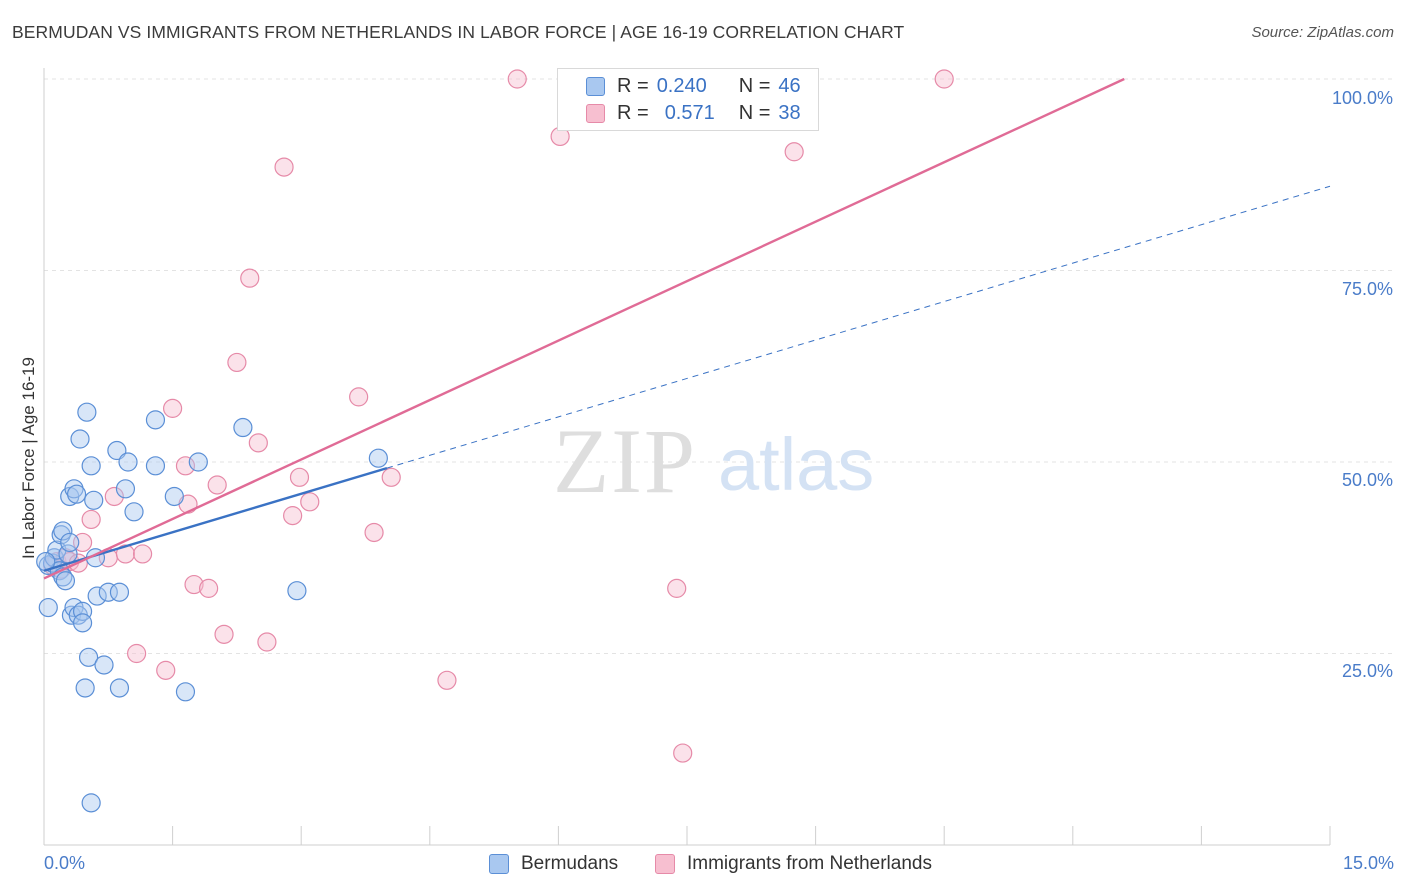 This screenshot has width=1406, height=892. What do you see at coordinates (28, 458) in the screenshot?
I see `y-axis-label: In Labor Force | Age 16-19` at bounding box center [28, 458].